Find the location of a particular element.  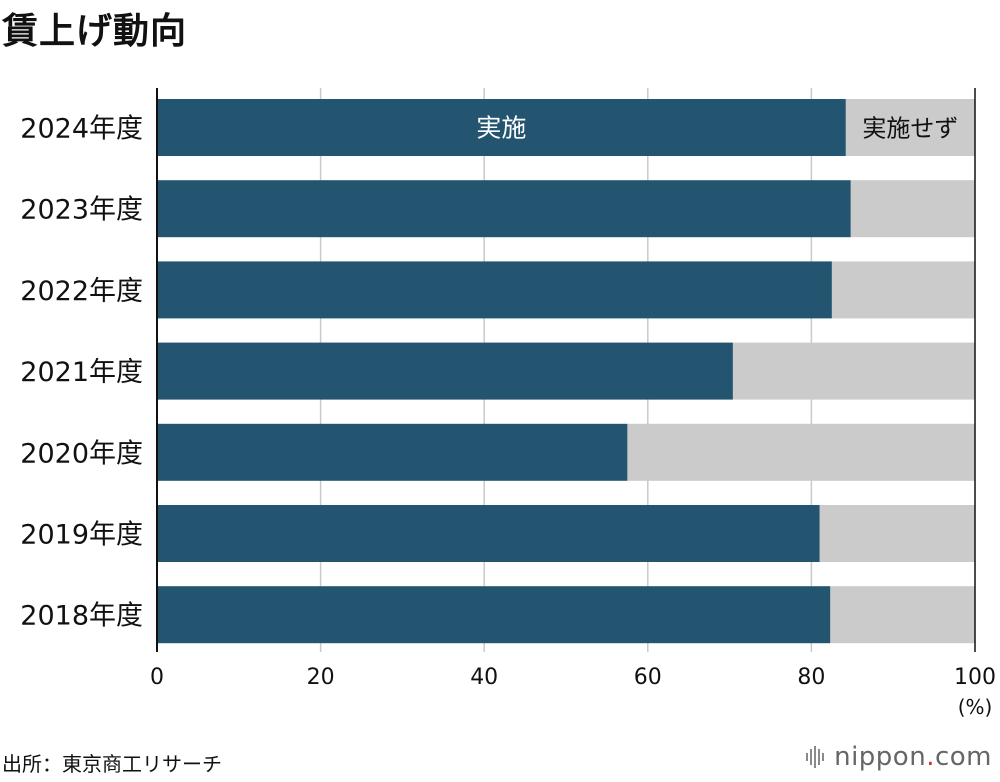

brand-logo: nippon.com is located at coordinates (898, 757).